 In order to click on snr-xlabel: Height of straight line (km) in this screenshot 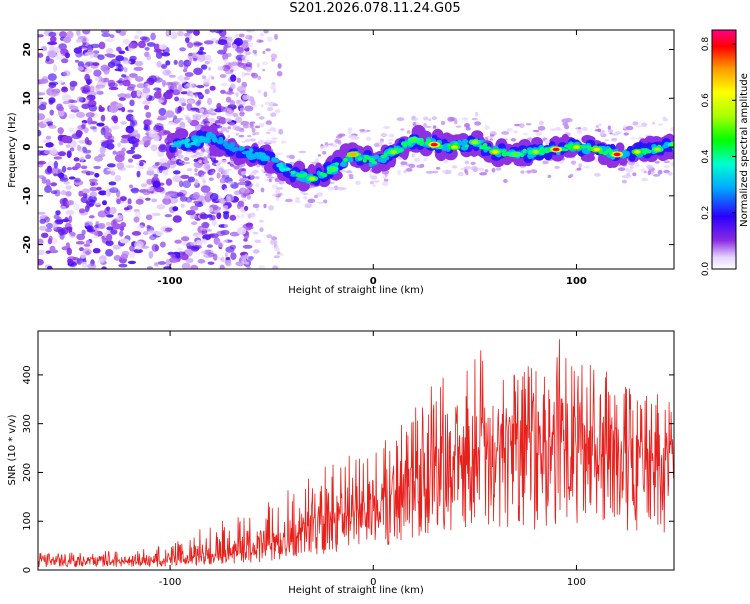, I will do `click(356, 590)`.